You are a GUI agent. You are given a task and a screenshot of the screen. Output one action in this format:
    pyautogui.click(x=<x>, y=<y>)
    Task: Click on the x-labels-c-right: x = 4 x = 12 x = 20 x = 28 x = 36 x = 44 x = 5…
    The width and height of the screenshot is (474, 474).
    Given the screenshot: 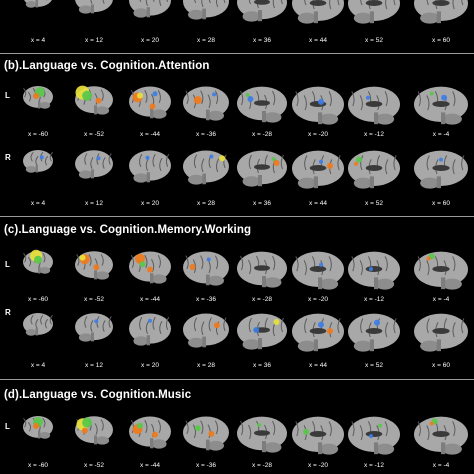 What is the action you would take?
    pyautogui.click(x=237, y=367)
    